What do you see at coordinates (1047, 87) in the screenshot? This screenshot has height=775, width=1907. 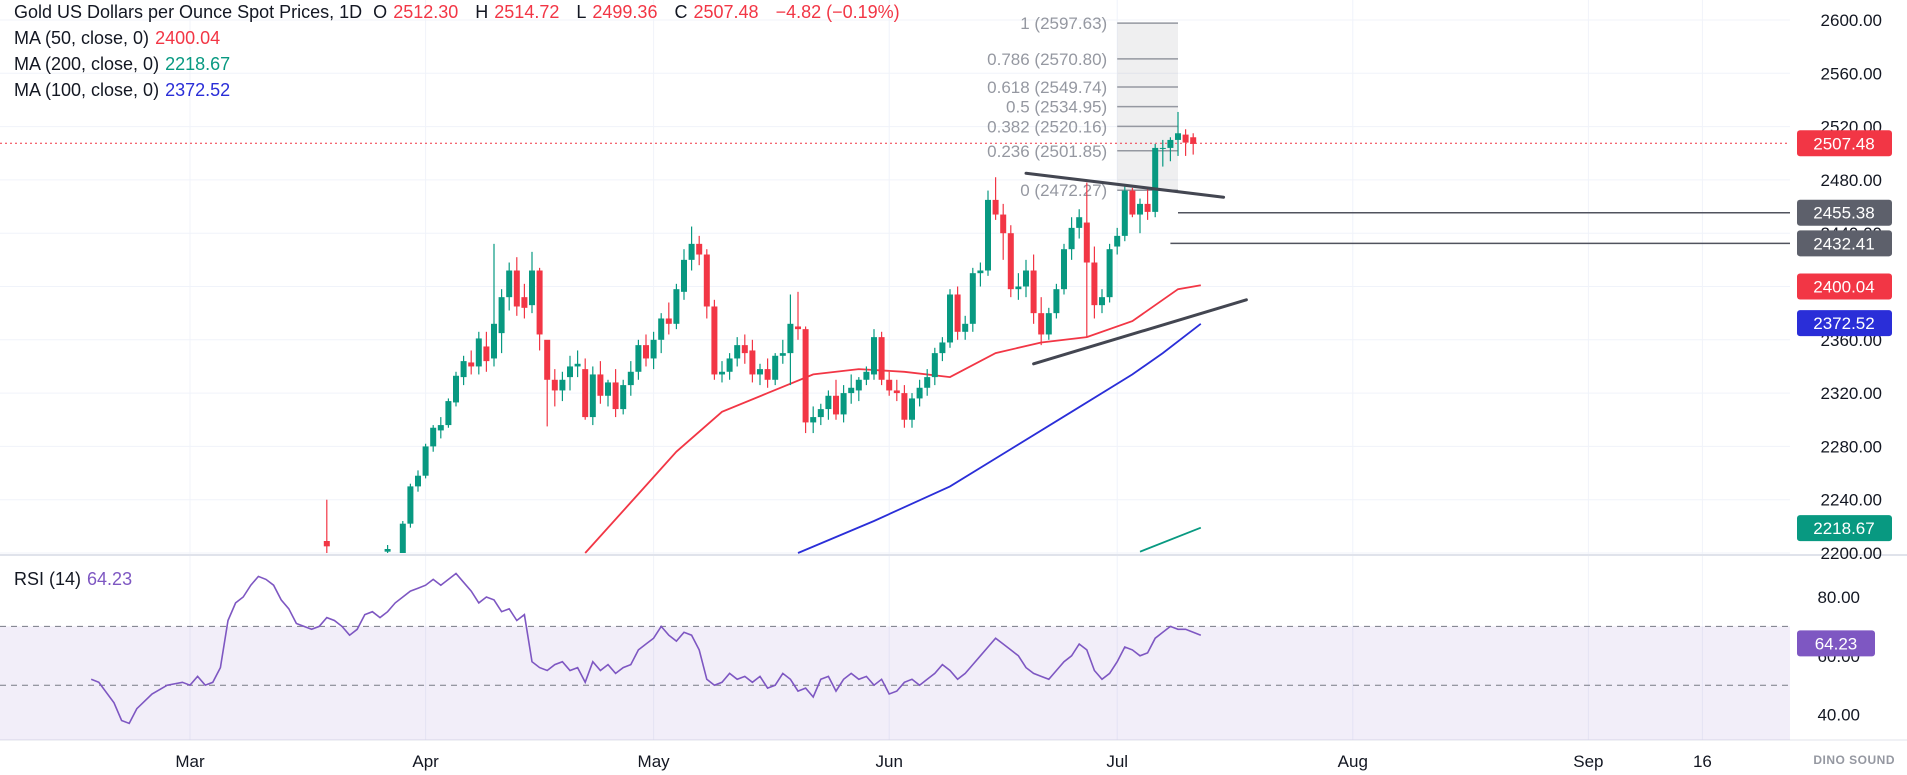 I see `fib-level-label: 0.618 (2549.74)` at bounding box center [1047, 87].